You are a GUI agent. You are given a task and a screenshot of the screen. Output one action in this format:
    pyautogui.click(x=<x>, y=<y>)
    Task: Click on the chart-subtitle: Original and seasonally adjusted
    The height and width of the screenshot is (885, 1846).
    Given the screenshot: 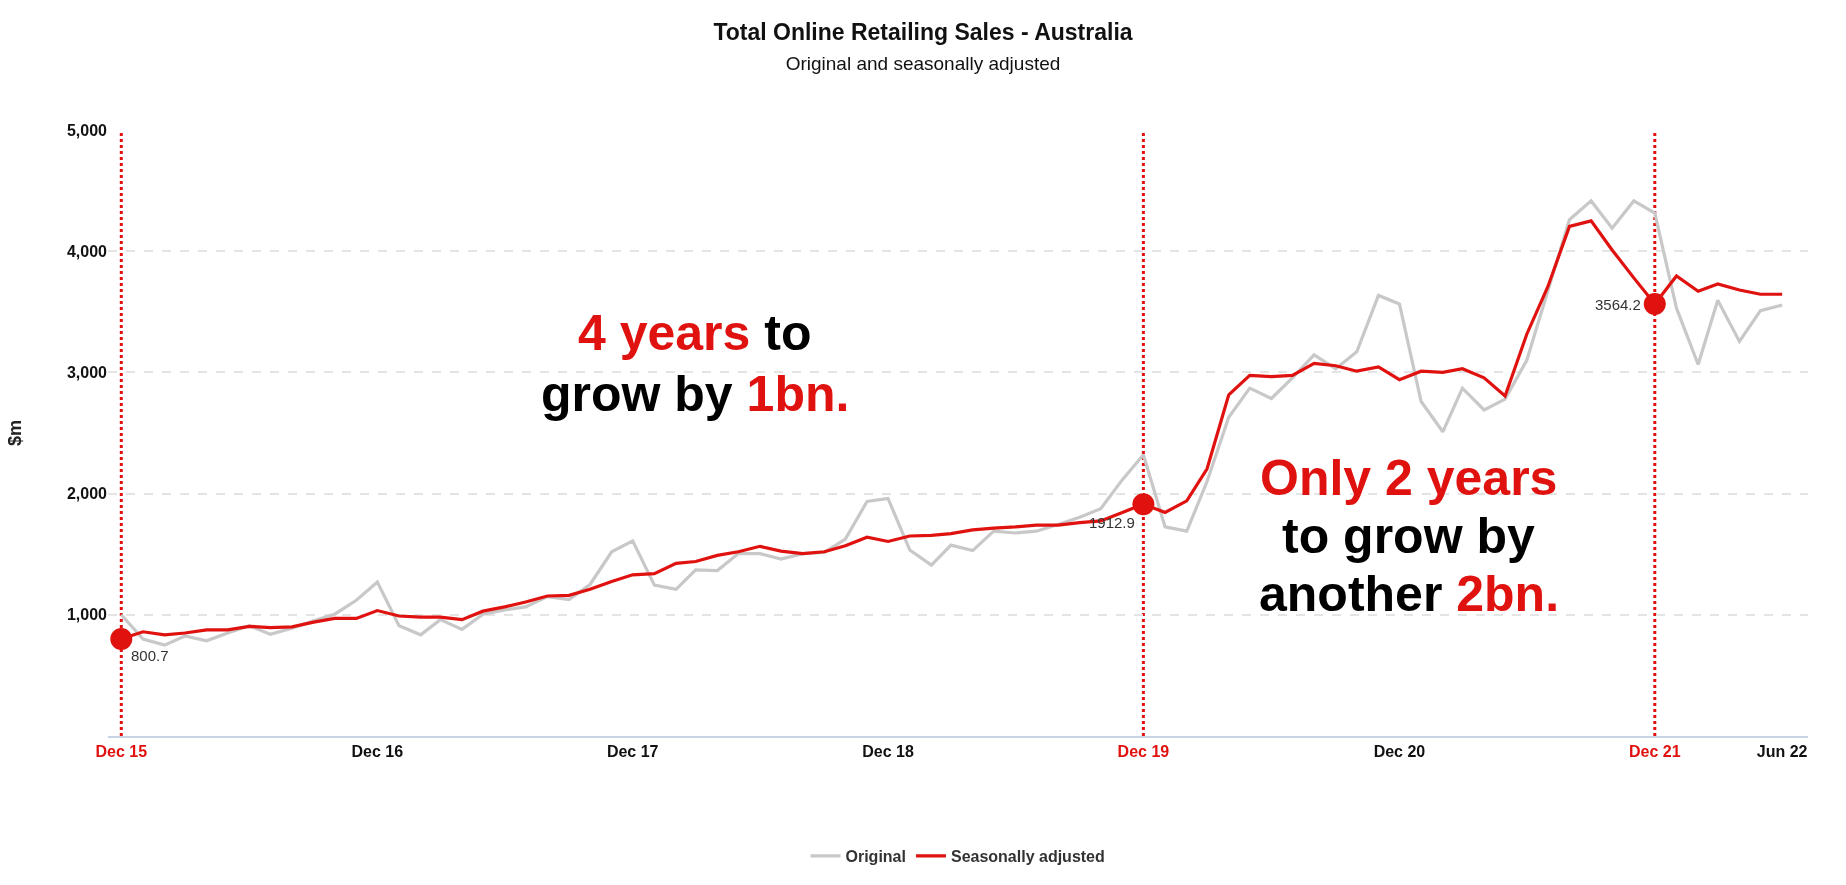 What is the action you would take?
    pyautogui.click(x=923, y=63)
    